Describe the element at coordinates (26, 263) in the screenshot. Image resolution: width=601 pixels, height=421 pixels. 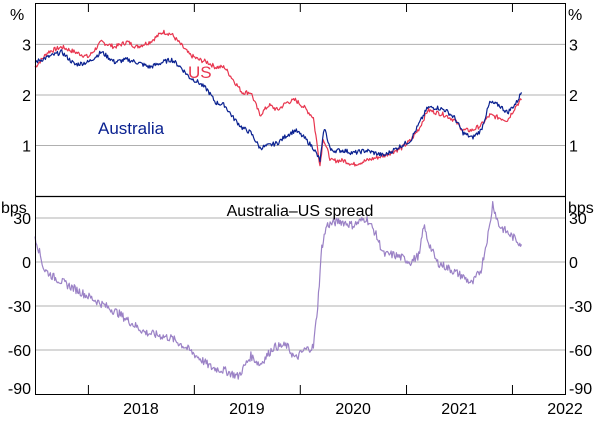
I see `y-tick-label-left: 0` at that location.